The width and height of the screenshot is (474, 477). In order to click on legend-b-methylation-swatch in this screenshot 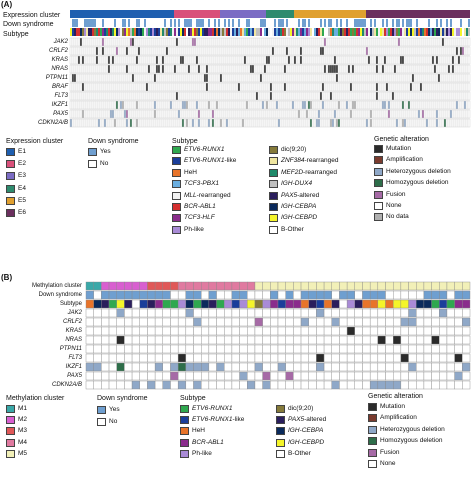, I will do `click(10, 431)`.